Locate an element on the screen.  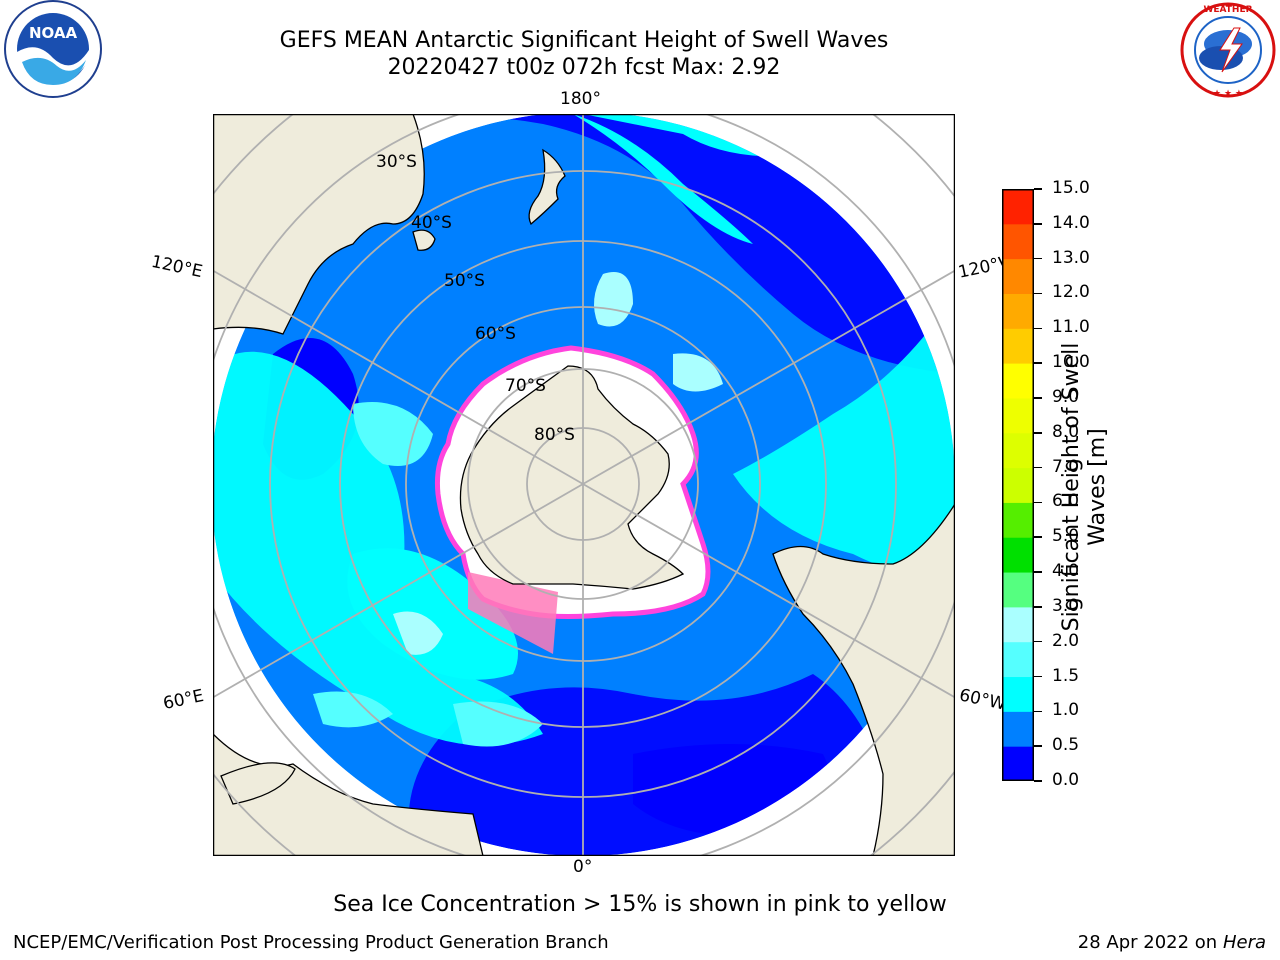
lon-label-lower-left: 60°E is located at coordinates (183, 700).